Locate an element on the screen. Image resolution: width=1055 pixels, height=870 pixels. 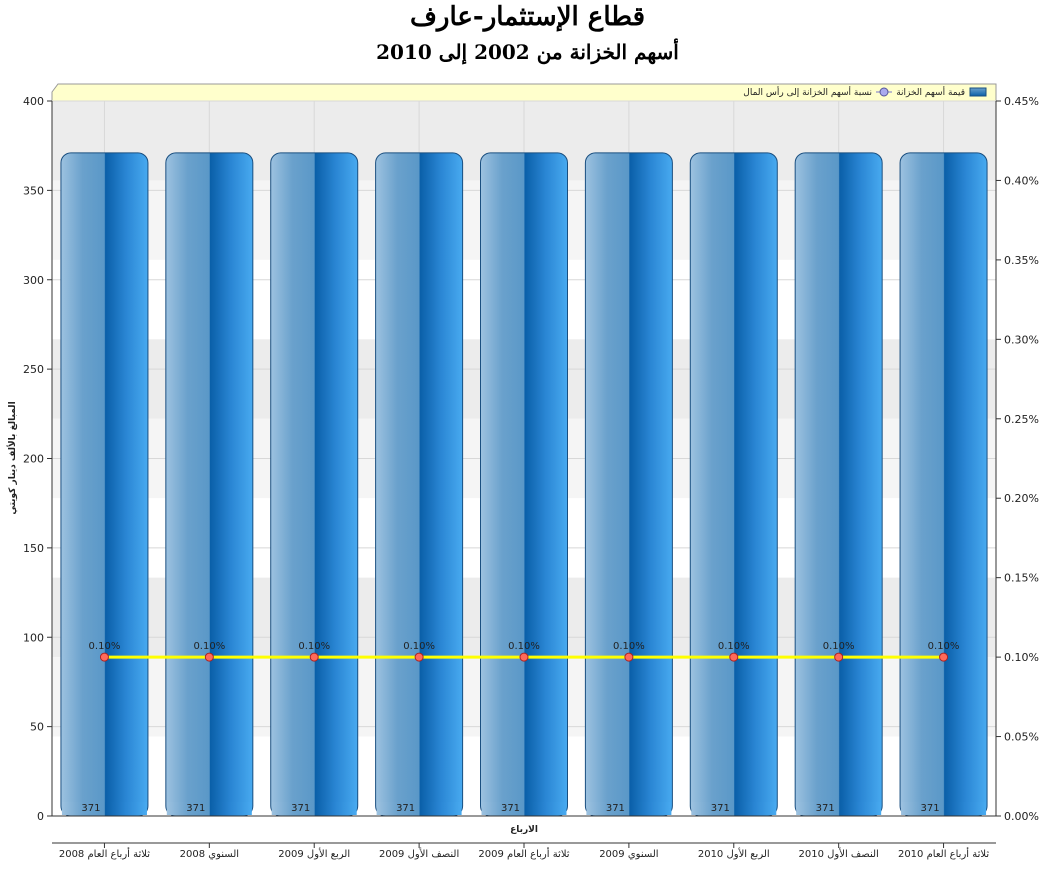
y-tick-label: 300 is located at coordinates (33, 280).